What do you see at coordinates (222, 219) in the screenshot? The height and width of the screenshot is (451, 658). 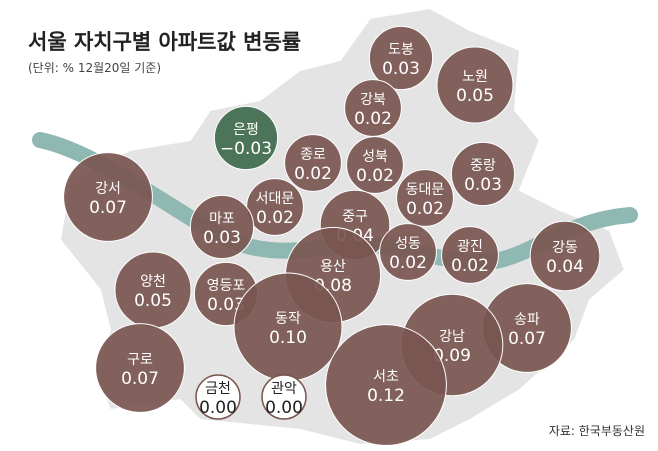 I see `district-name: 마포` at bounding box center [222, 219].